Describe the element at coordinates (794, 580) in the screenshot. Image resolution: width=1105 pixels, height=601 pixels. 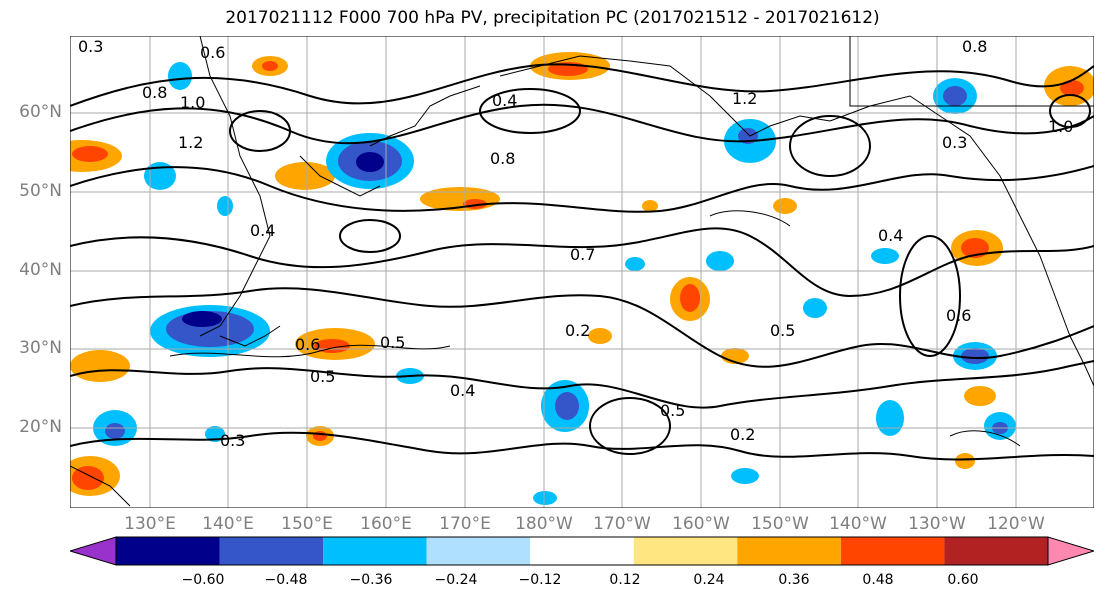
I see `colorbar-tick: 0.36` at that location.